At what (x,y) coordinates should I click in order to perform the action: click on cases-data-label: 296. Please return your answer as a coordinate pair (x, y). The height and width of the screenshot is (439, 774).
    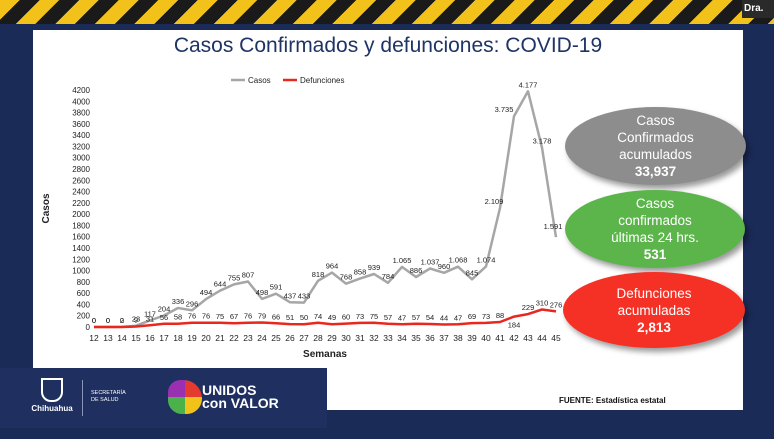
    Looking at the image, I should click on (192, 303).